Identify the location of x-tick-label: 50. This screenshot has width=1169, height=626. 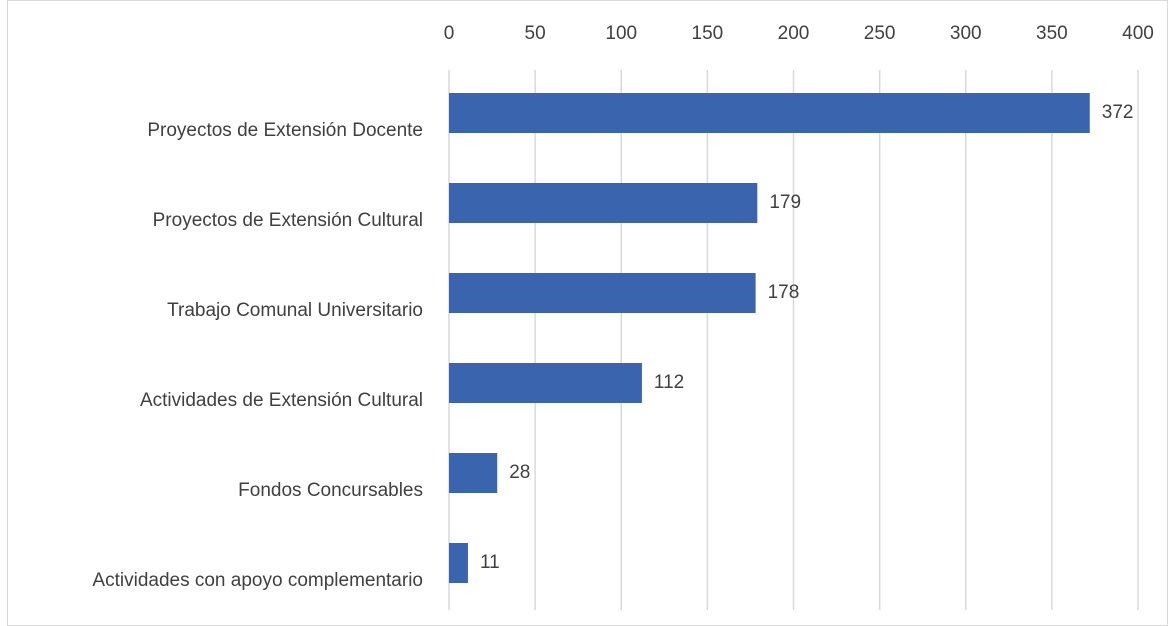
(535, 33).